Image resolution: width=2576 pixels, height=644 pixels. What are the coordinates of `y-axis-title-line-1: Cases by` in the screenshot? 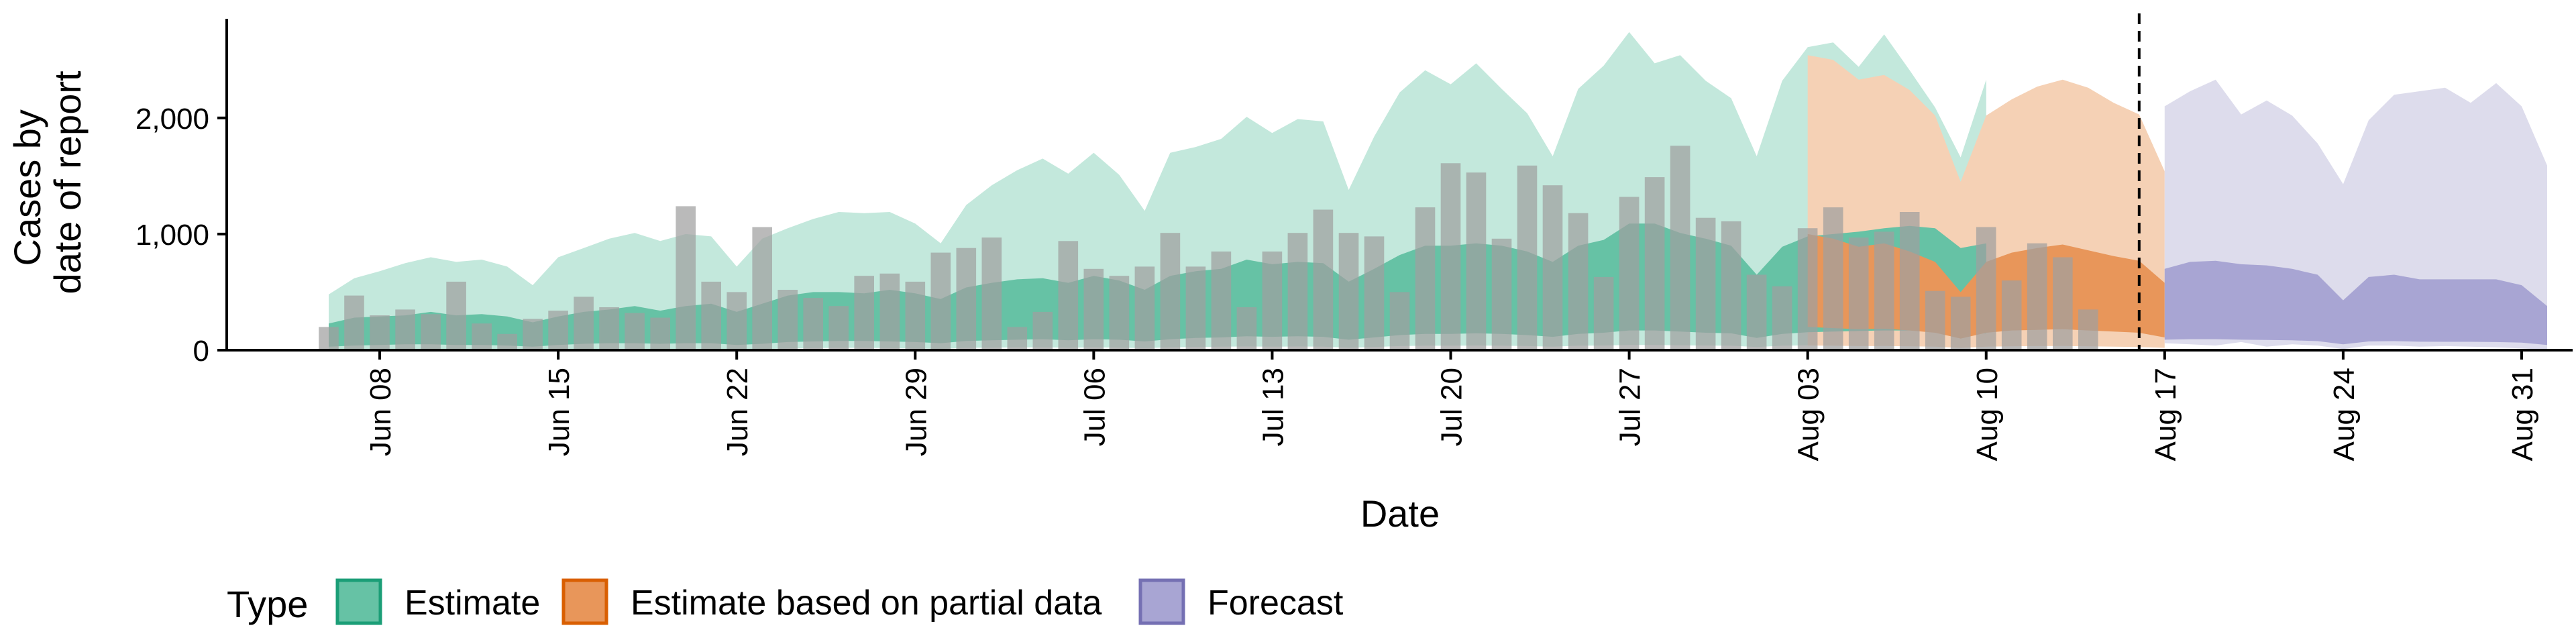 It's located at (27, 187).